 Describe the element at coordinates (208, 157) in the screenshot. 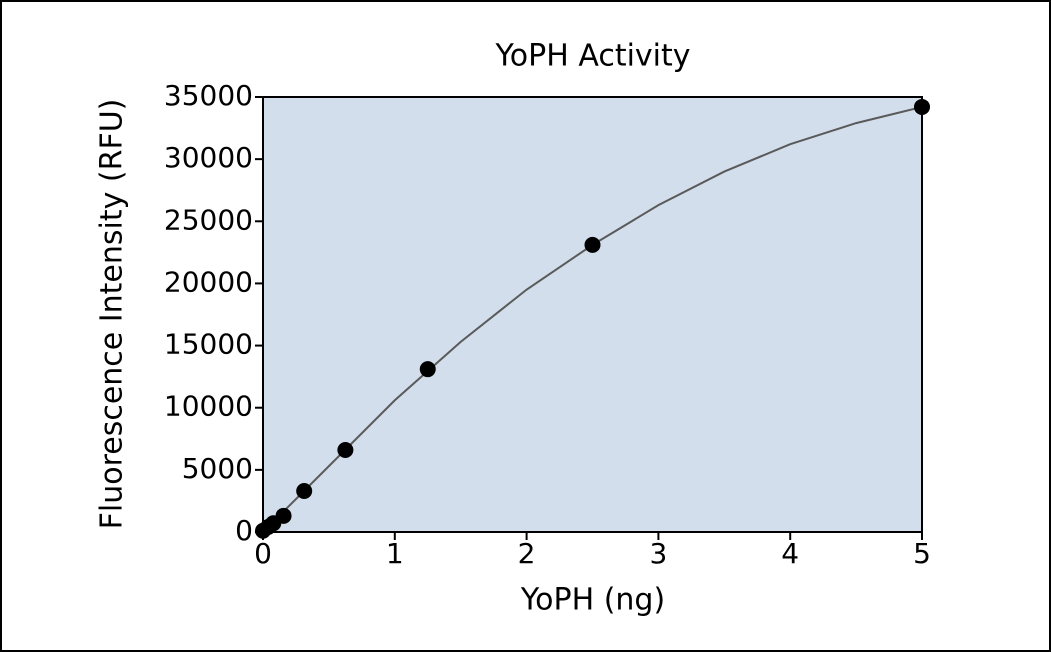

I see `y-tick-label: 30000` at that location.